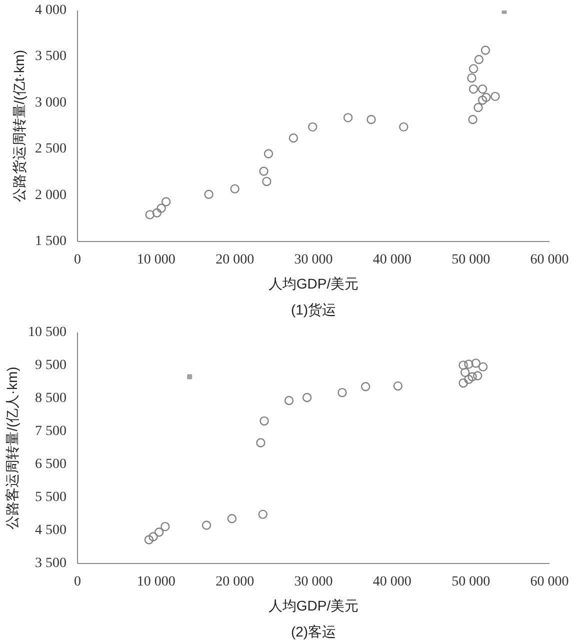  What do you see at coordinates (50, 10) in the screenshot?
I see `y-tick-label: 4 000` at bounding box center [50, 10].